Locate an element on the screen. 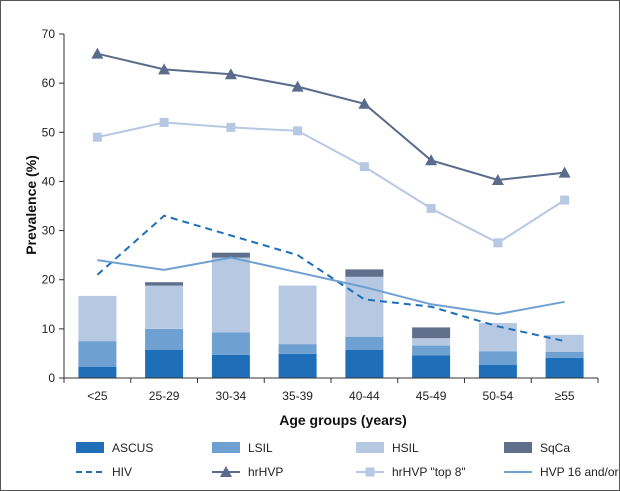 The width and height of the screenshot is (620, 491). legend-label-hvp-16-and-or-18: HVP 16 and/or 18 is located at coordinates (580, 472).